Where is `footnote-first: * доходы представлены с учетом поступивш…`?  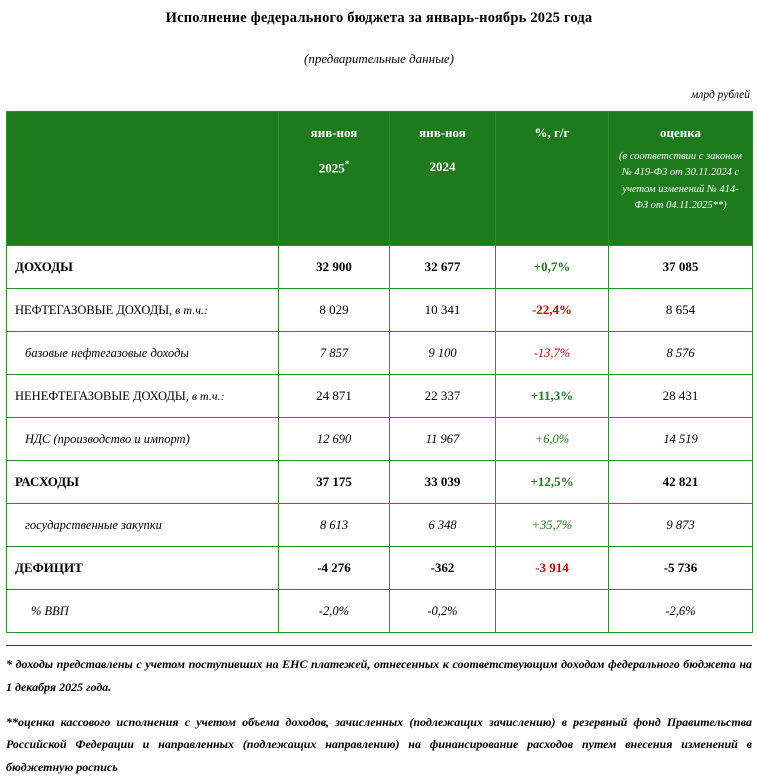
footnote-first: * доходы представлены с учетом поступивш… is located at coordinates (379, 675).